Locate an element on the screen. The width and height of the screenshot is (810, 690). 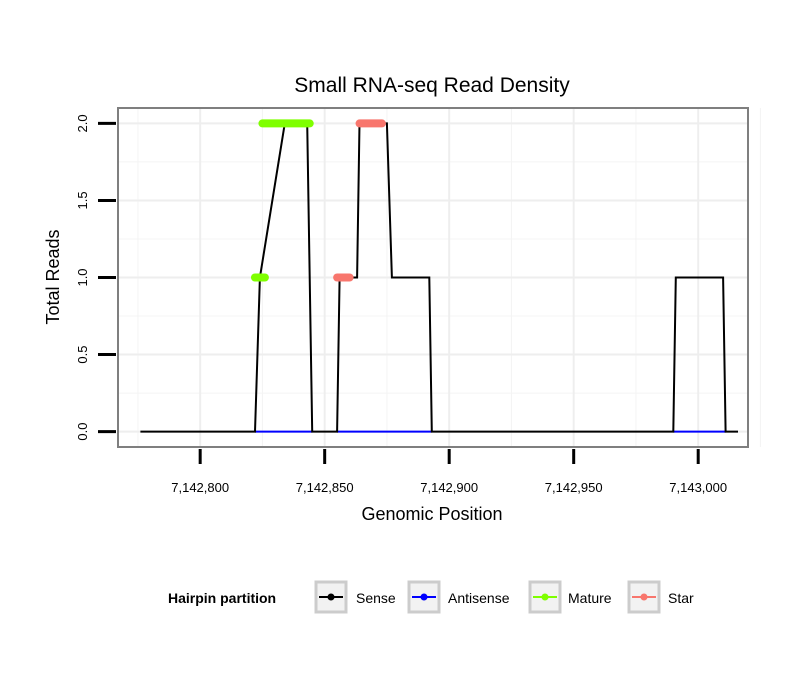
x-tick-label: 7,142,800 is located at coordinates (200, 487).